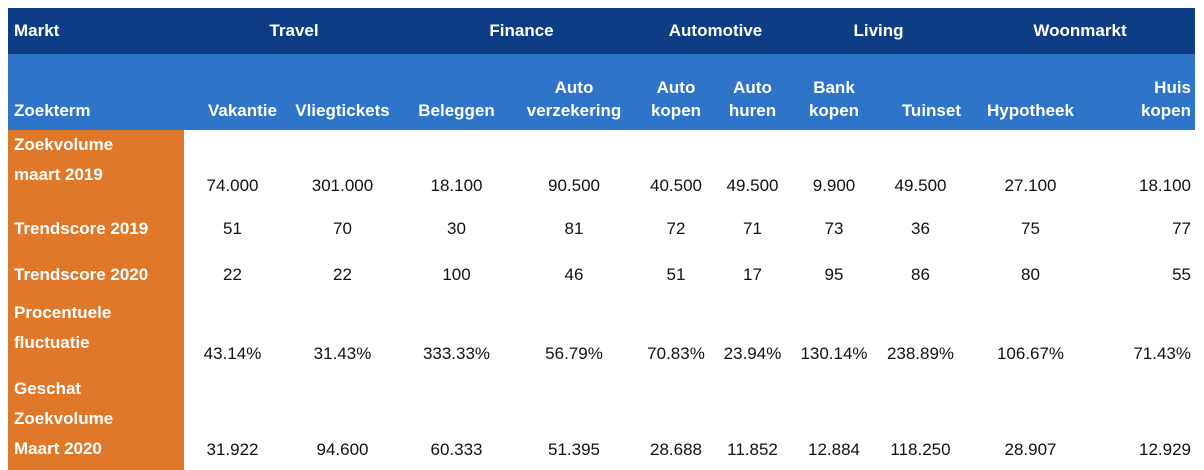  I want to click on table-cell: 11.852, so click(752, 449).